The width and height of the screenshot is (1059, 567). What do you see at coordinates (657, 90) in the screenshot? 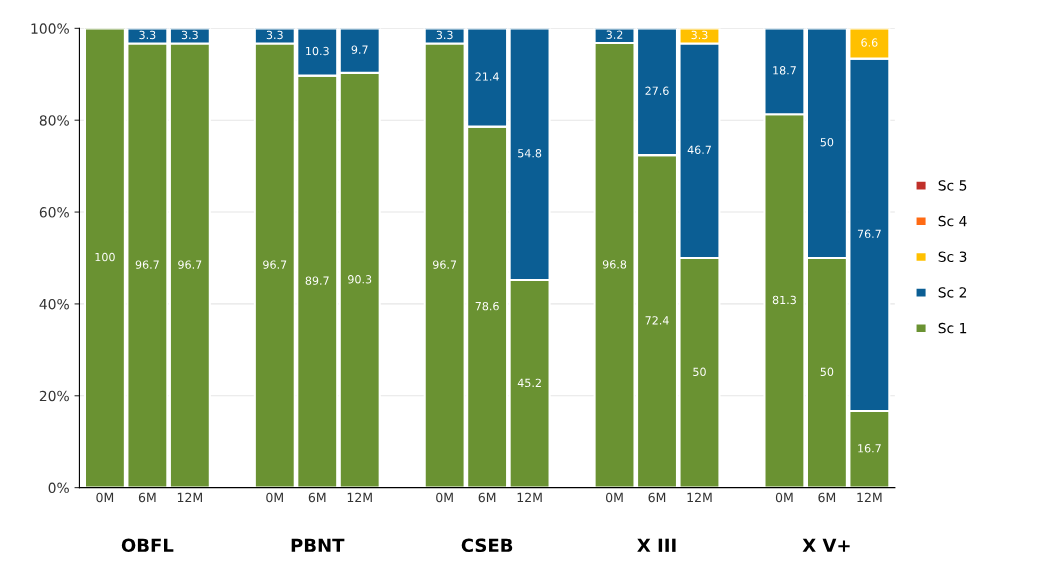
I see `data-label: 27.6` at bounding box center [657, 90].